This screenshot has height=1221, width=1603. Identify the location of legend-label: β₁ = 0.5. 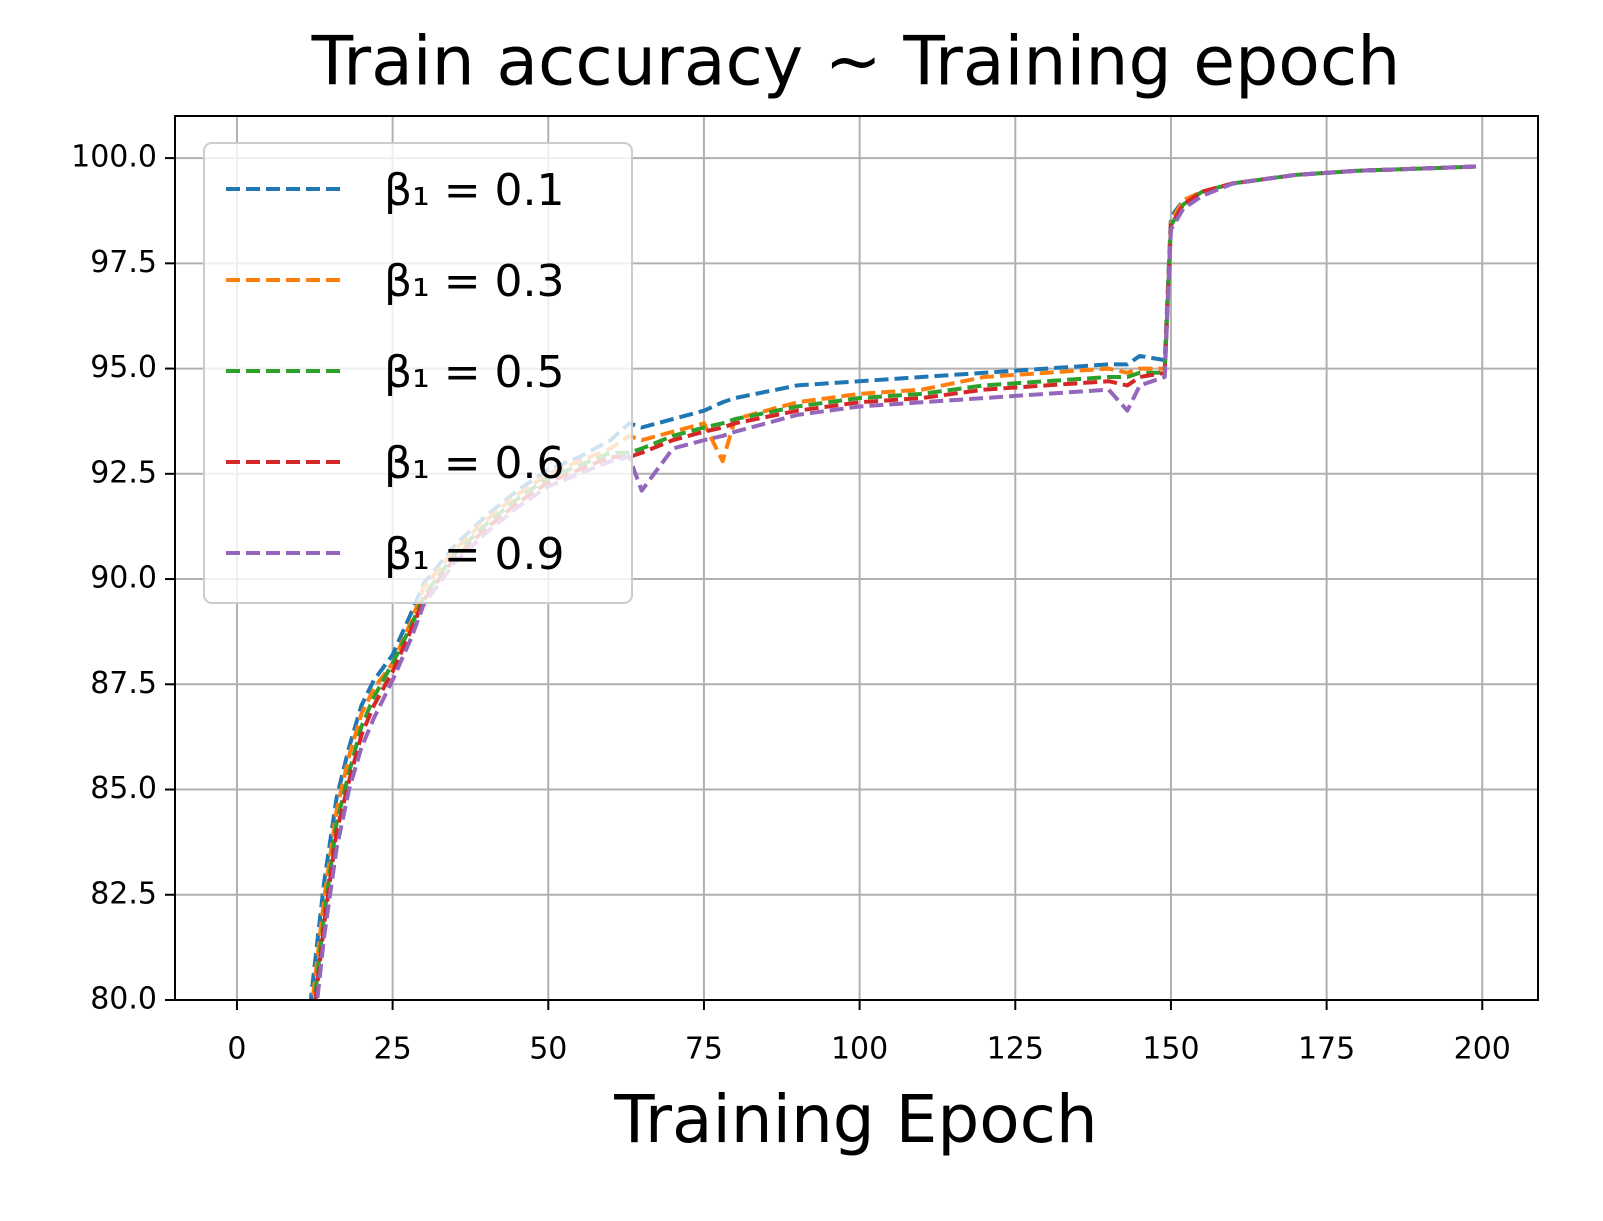
(474, 372).